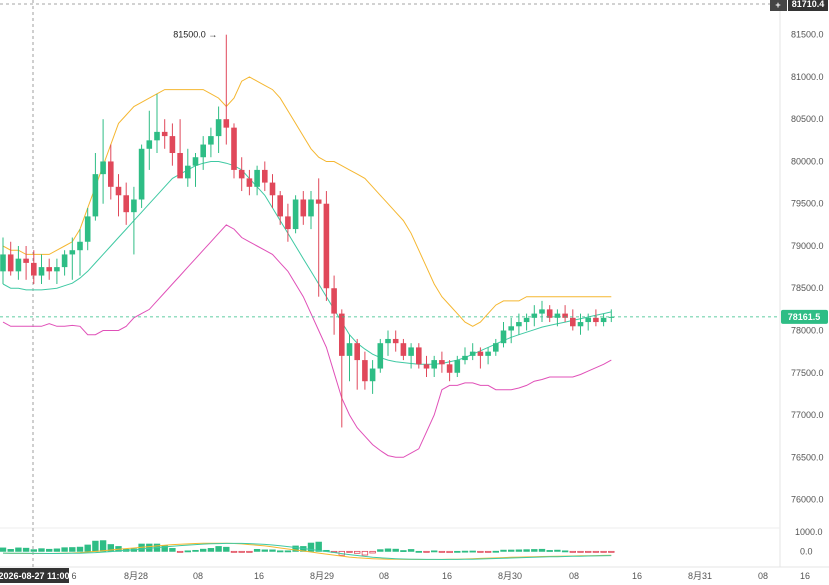  Describe the element at coordinates (447, 576) in the screenshot. I see `x-tick-label: 16` at that location.